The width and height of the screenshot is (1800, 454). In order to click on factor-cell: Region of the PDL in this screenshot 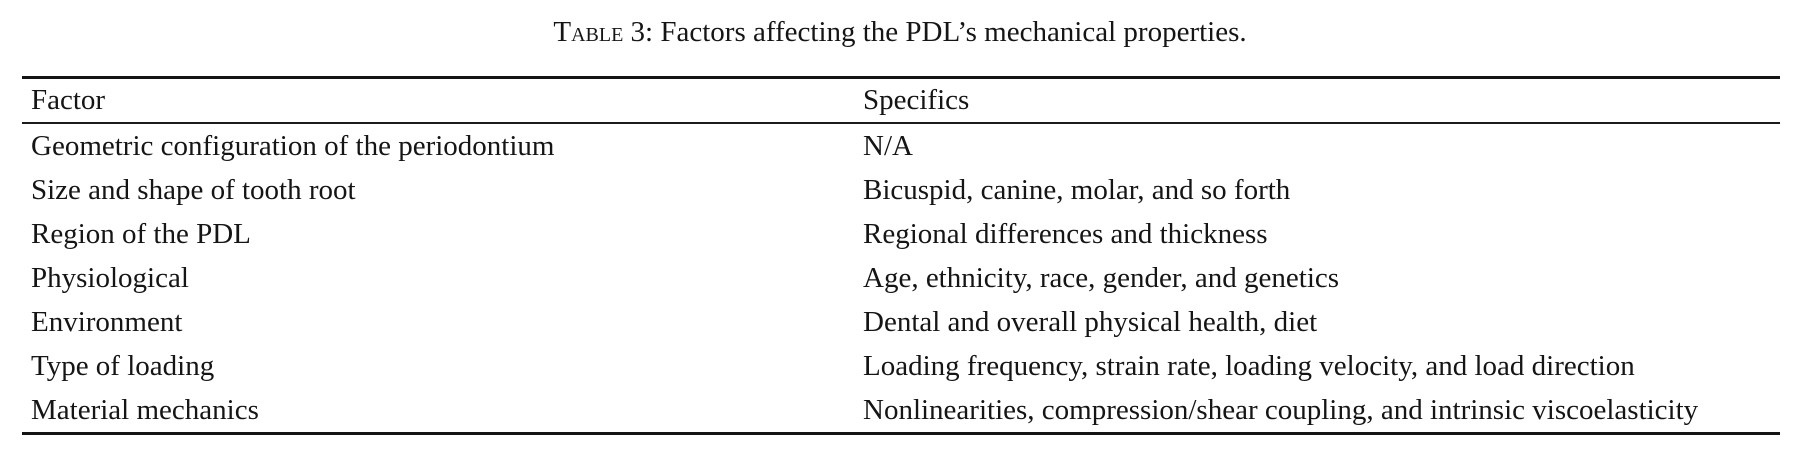, I will do `click(141, 233)`.